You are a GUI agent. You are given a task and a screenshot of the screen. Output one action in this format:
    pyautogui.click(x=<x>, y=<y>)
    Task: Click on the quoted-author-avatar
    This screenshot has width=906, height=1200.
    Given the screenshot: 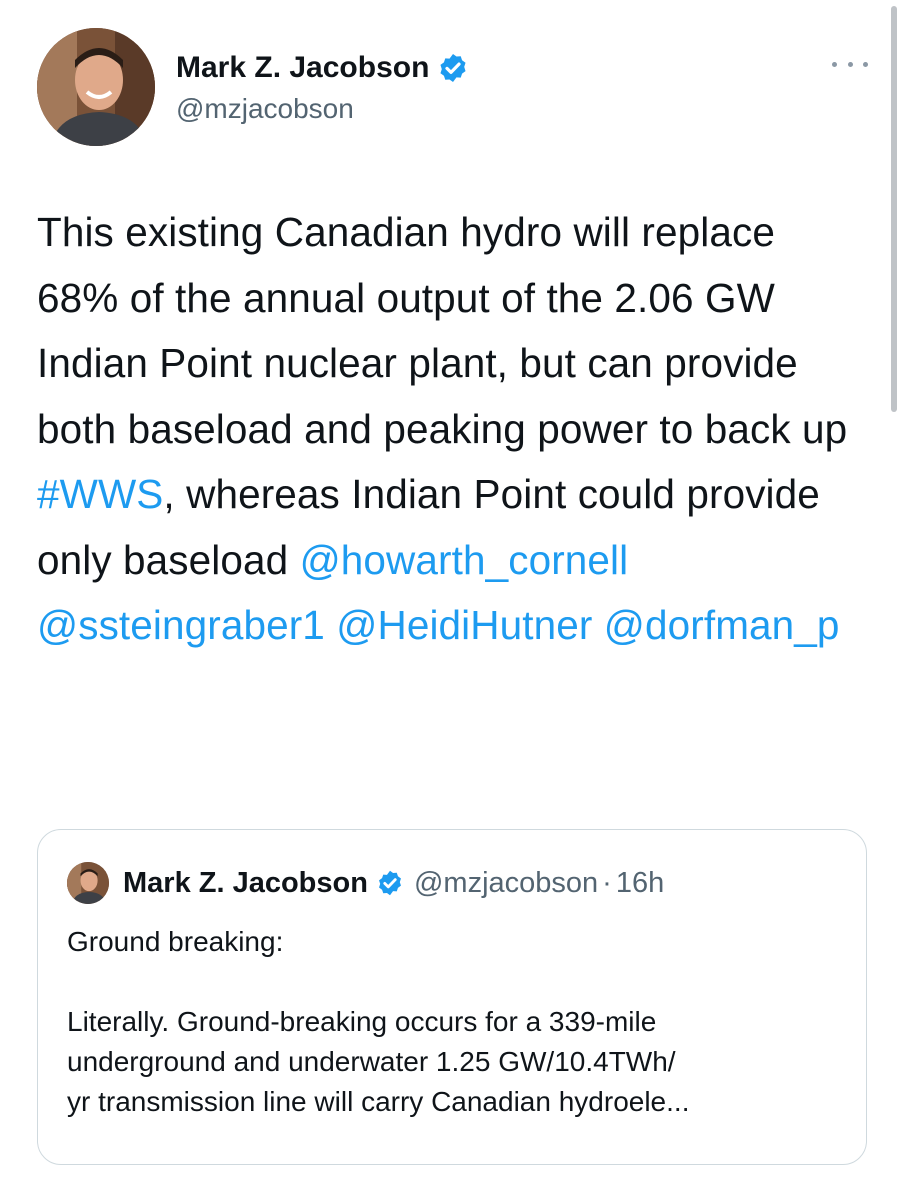 What is the action you would take?
    pyautogui.click(x=88, y=883)
    